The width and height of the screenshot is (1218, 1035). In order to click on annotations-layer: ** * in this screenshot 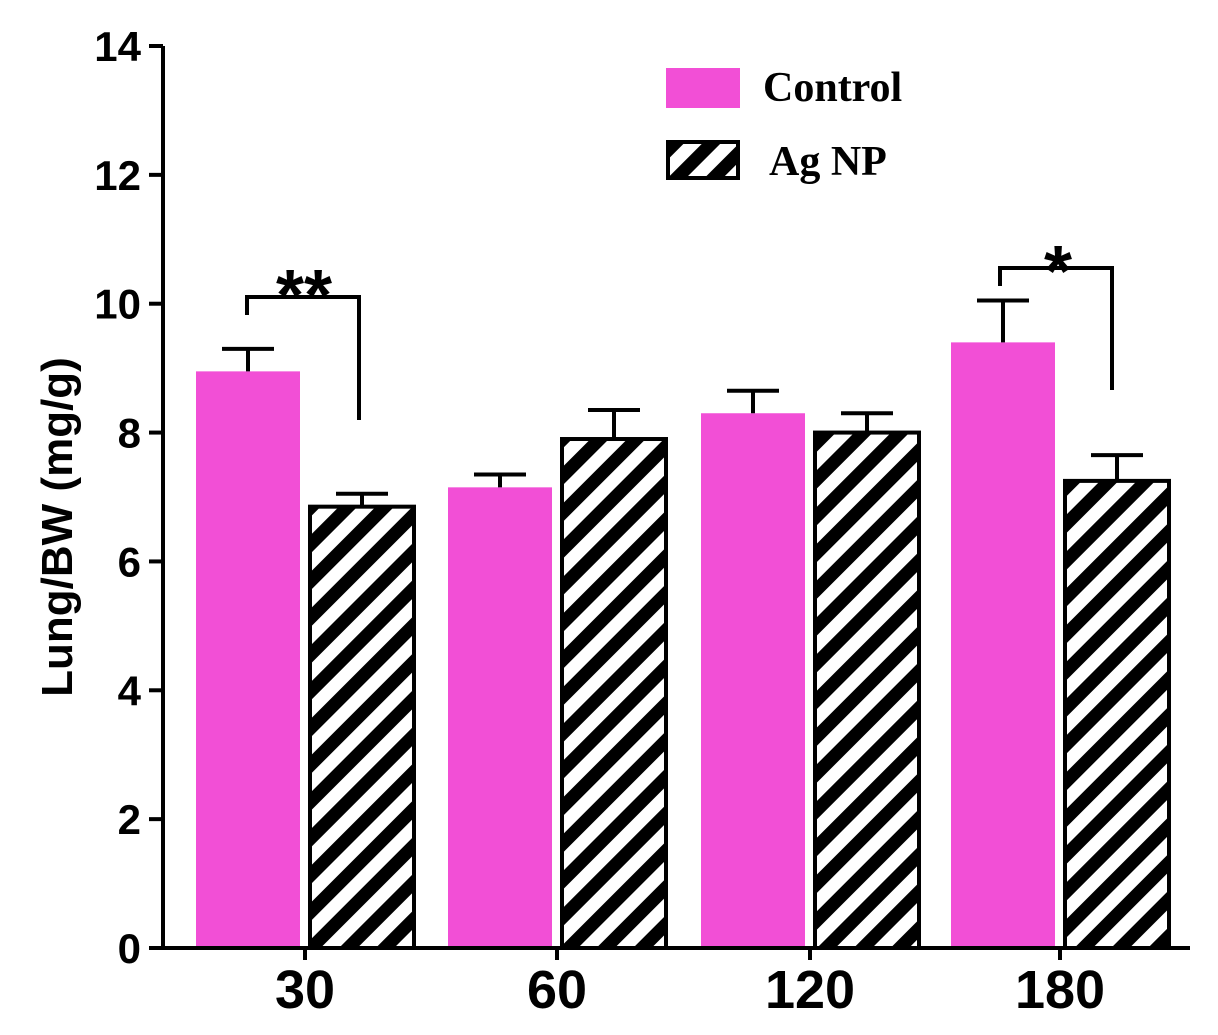, I will do `click(679, 326)`.